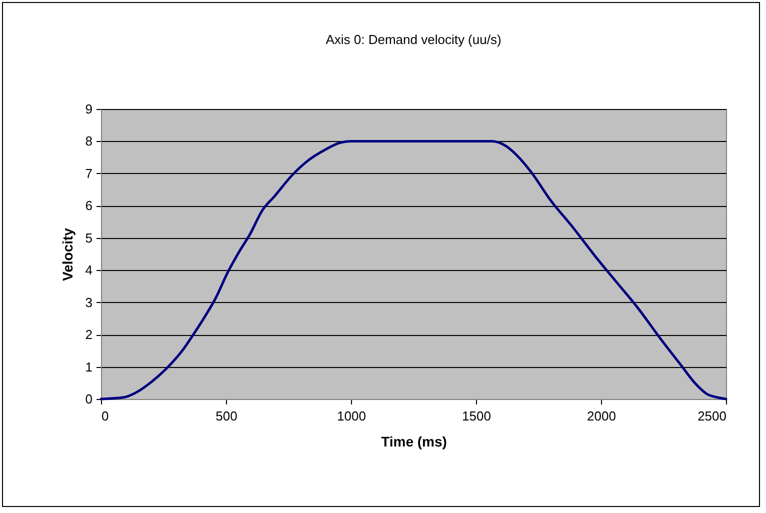 This screenshot has width=766, height=513. Describe the element at coordinates (476, 416) in the screenshot. I see `x-tick-label: 1500` at that location.